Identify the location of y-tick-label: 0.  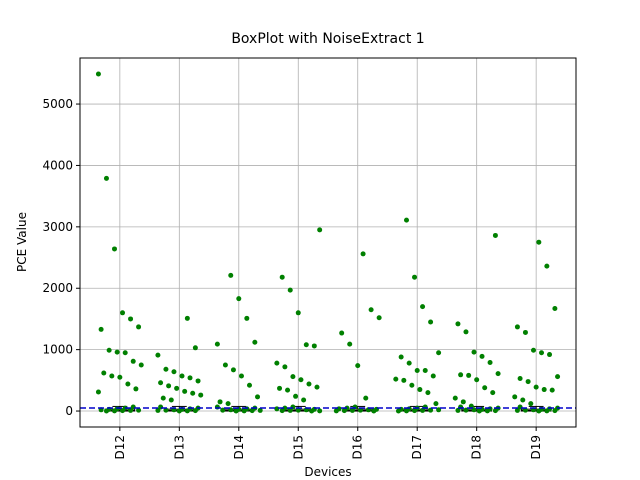
(69, 411).